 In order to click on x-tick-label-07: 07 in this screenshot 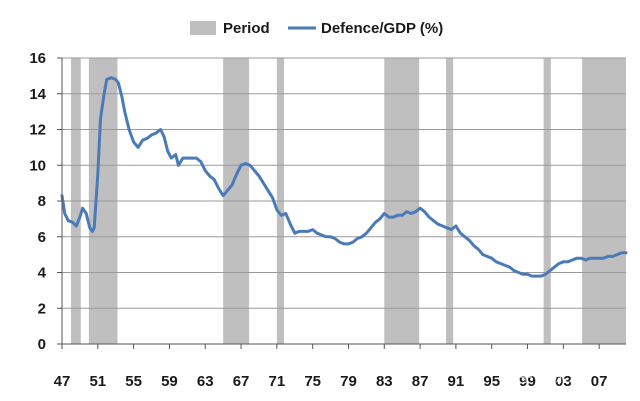, I will do `click(599, 381)`.